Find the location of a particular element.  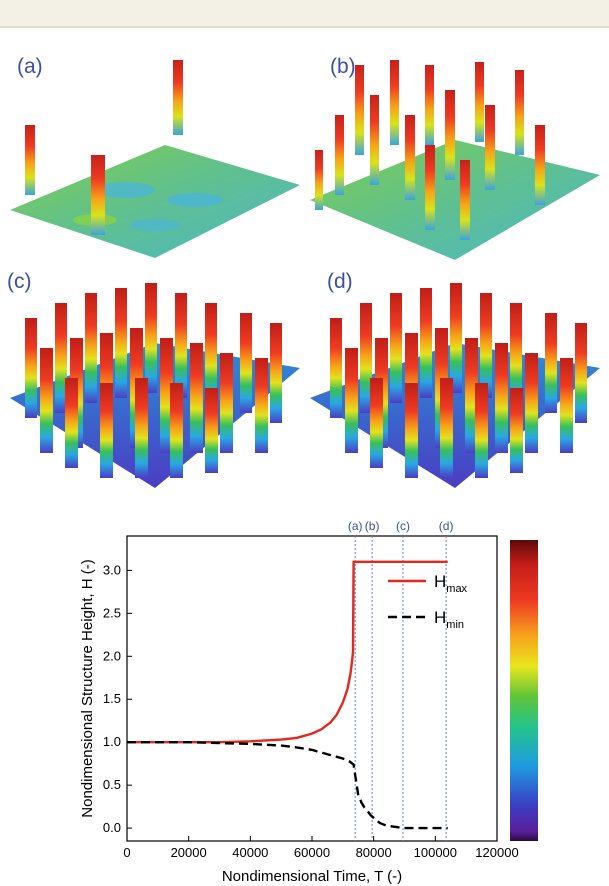

surface-panel-c: (c) is located at coordinates (155, 383).